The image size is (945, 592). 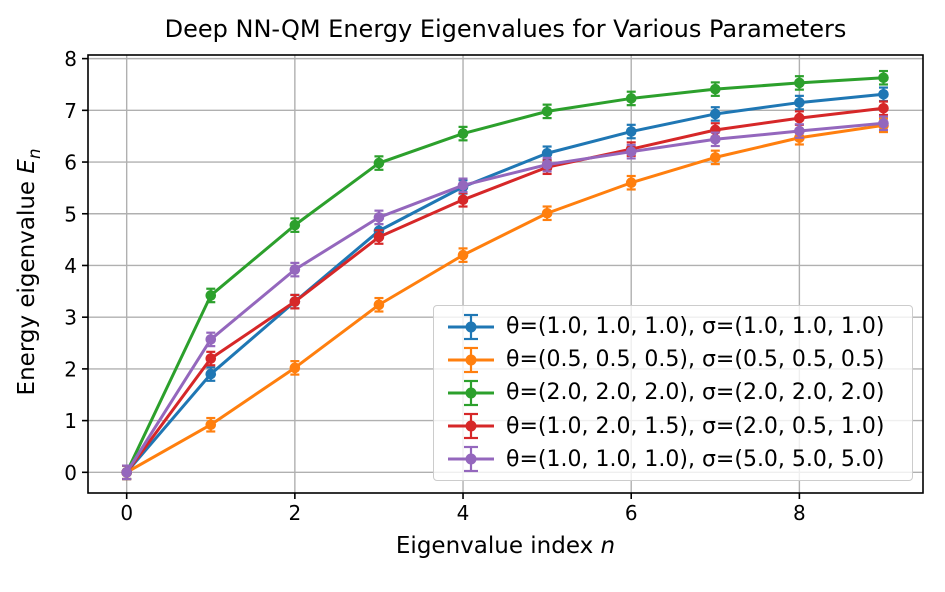 I want to click on legend-item-label: θ=(1.0, 1.0, 1.0), σ=(5.0, 5.0, 5.0), so click(x=695, y=459).